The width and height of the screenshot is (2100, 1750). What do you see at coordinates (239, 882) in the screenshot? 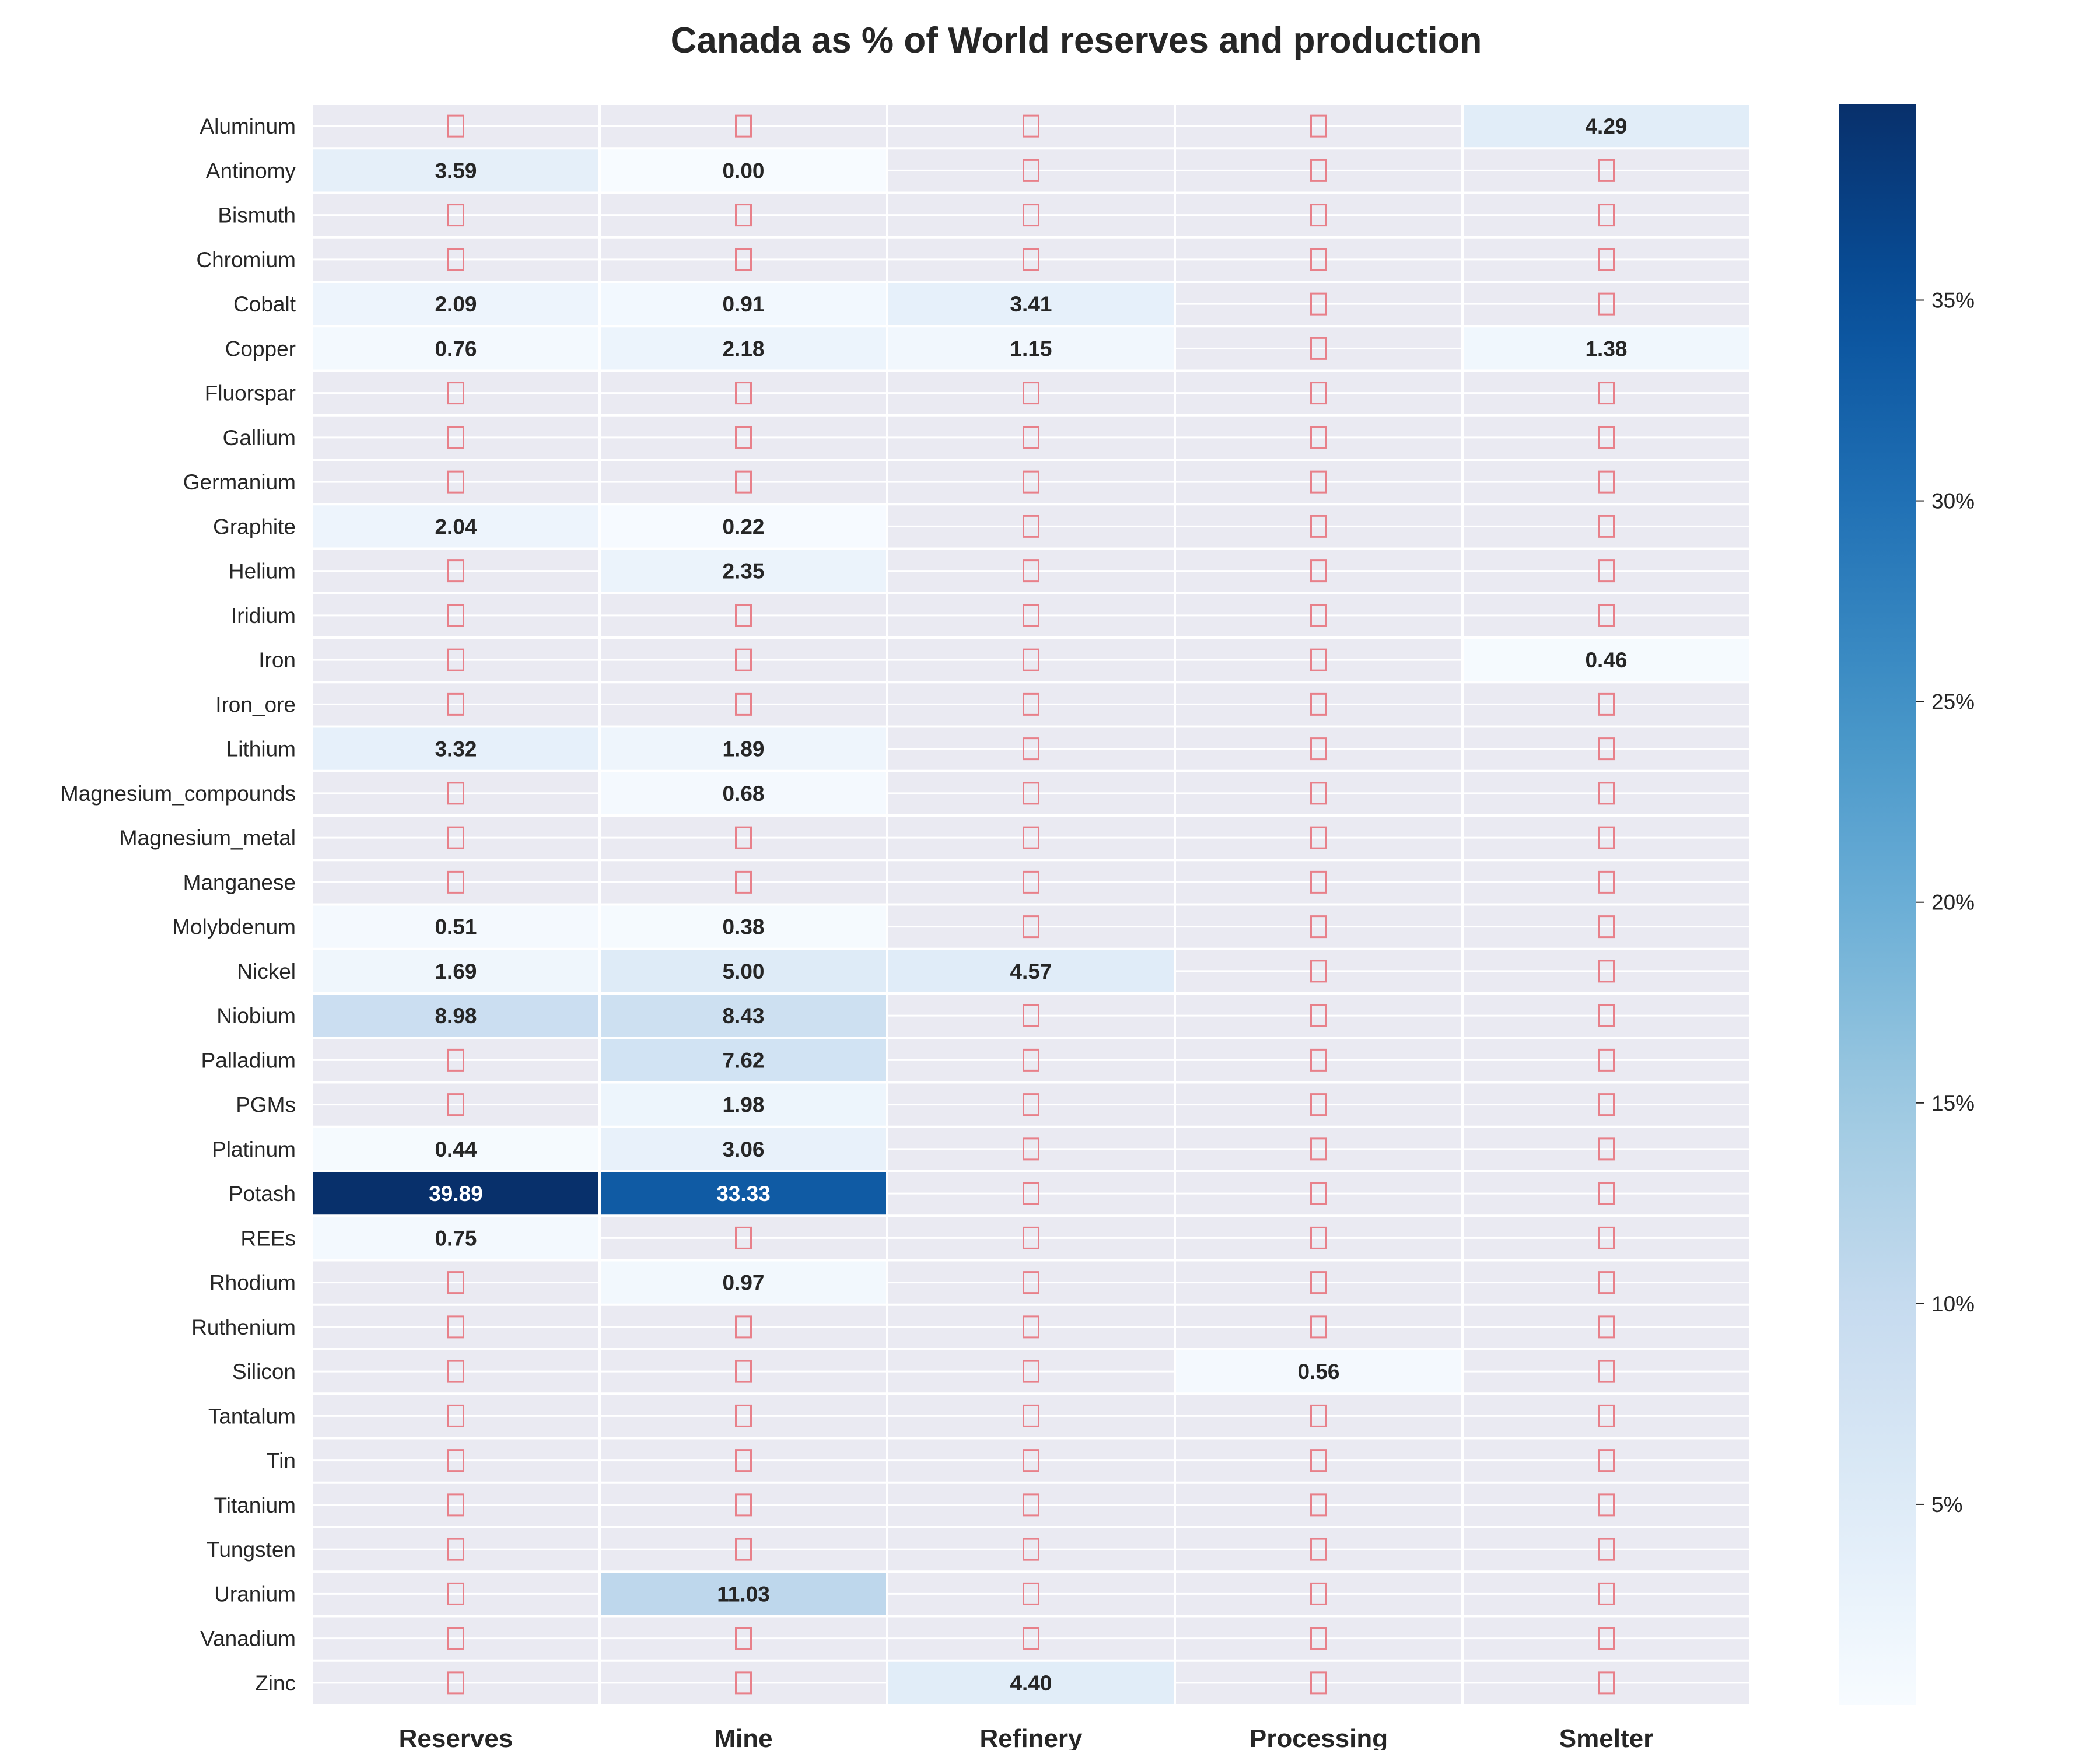
I see `row-label: Manganese` at bounding box center [239, 882].